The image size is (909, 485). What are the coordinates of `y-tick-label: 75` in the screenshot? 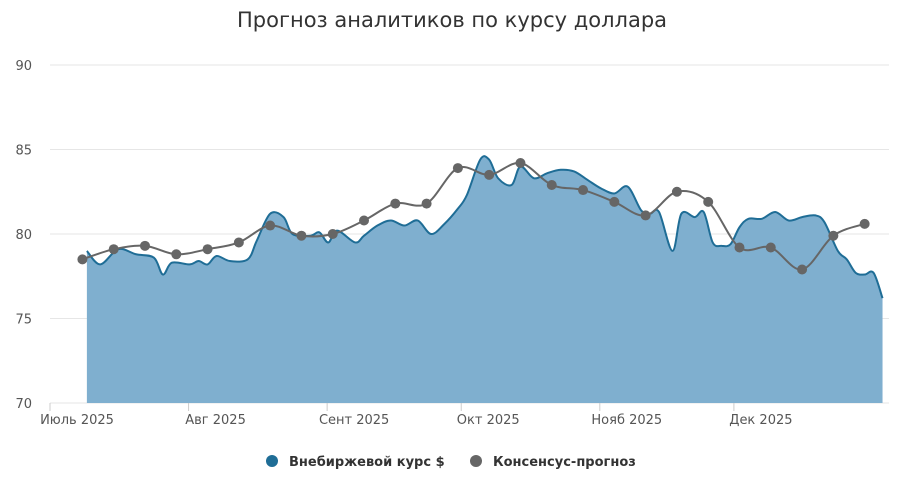 It's located at (23, 320).